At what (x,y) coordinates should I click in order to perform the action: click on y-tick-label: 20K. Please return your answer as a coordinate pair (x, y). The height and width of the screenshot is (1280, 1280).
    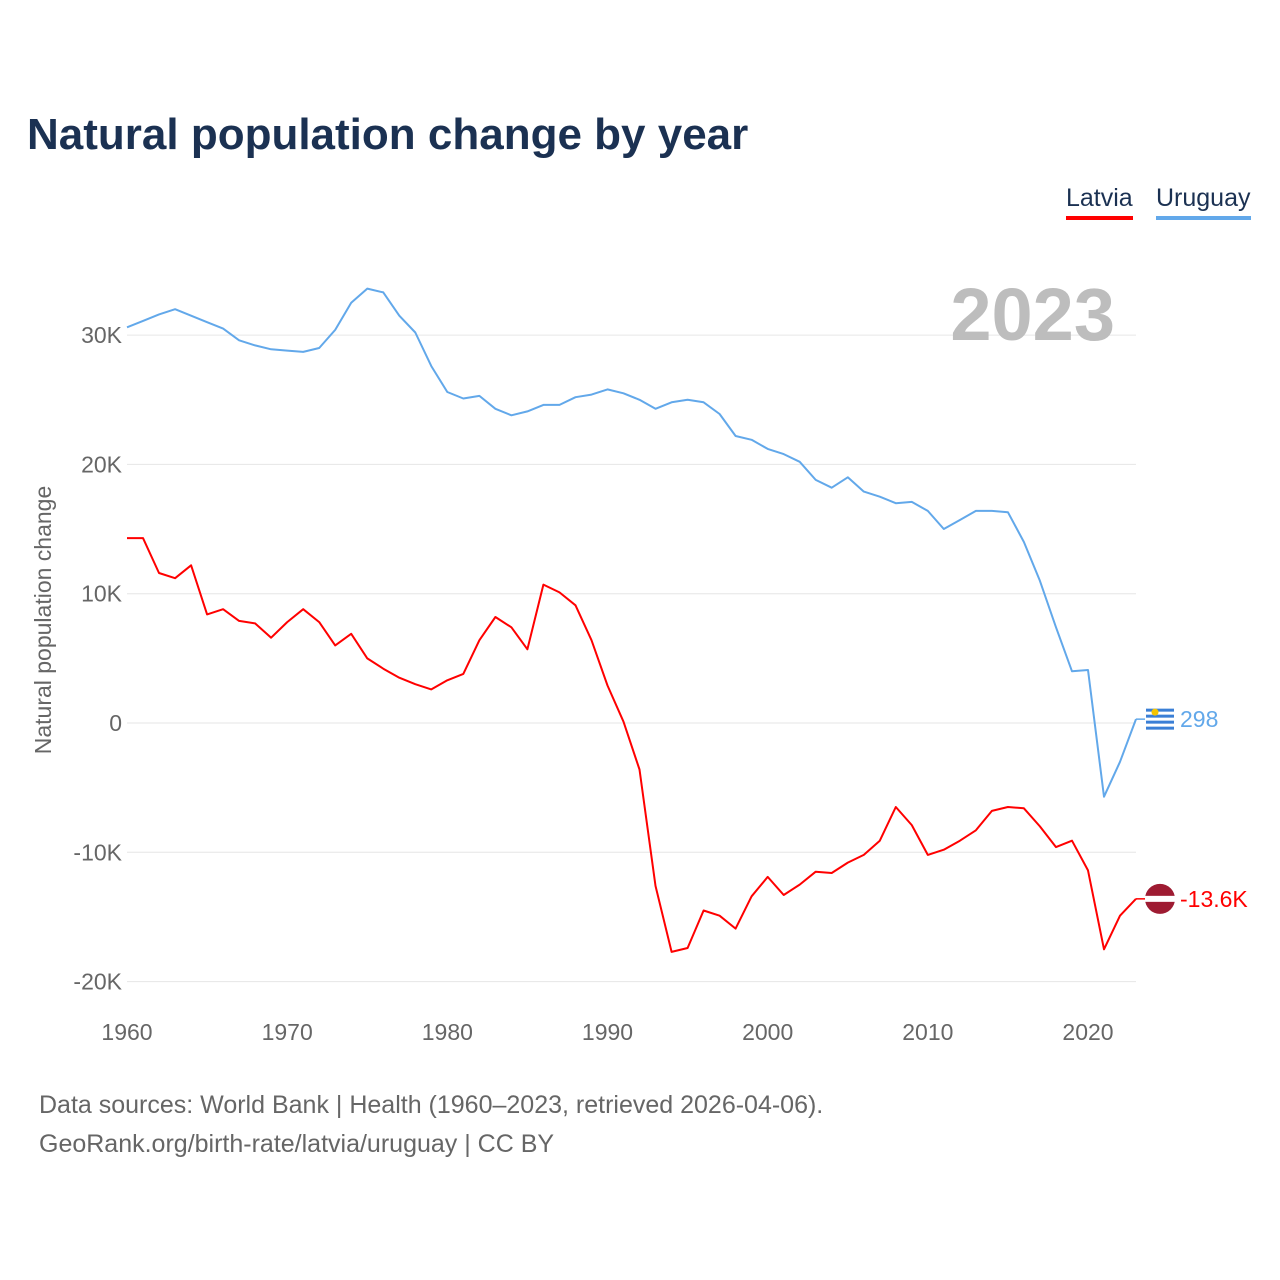
    Looking at the image, I should click on (102, 464).